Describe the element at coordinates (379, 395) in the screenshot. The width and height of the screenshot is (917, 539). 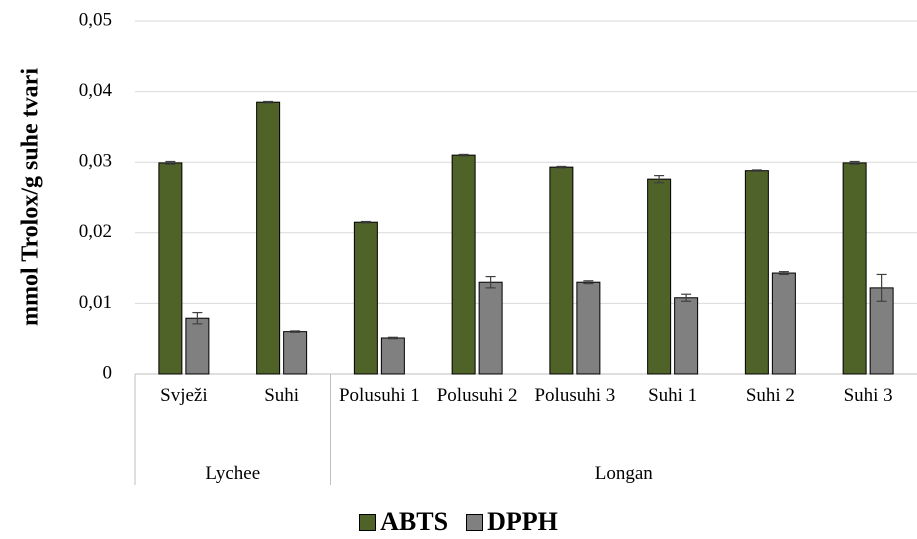
I see `x-tick-label: Polusuhi 1` at that location.